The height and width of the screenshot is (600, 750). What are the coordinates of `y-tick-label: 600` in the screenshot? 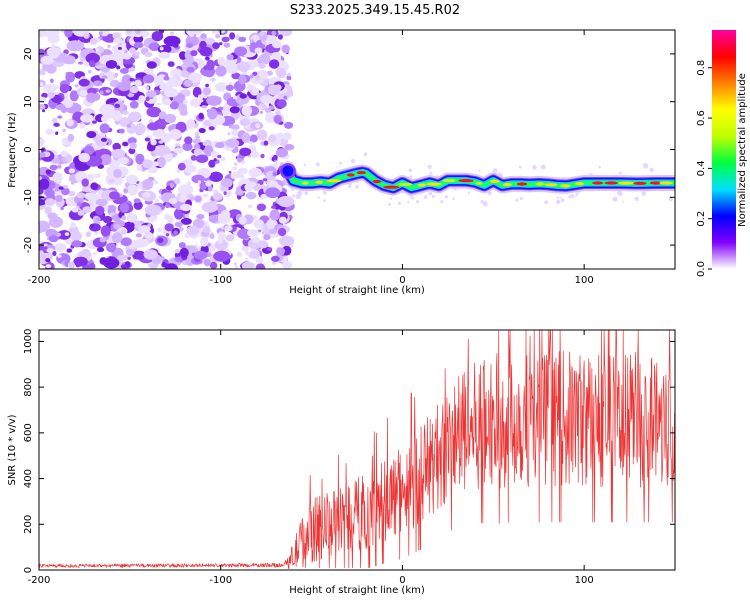 It's located at (28, 432).